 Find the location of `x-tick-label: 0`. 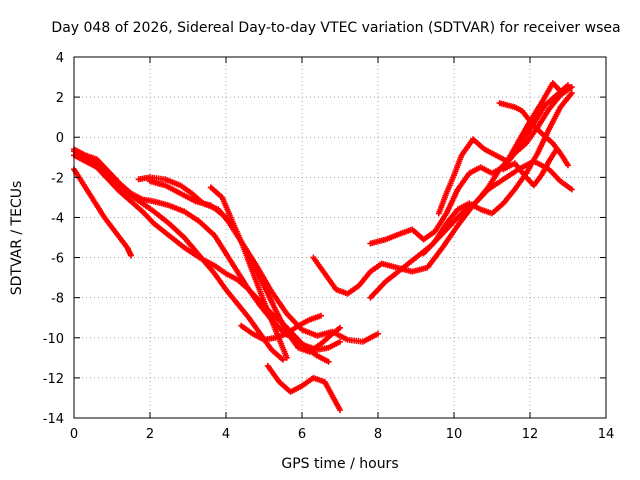

x-tick-label: 0 is located at coordinates (74, 434).